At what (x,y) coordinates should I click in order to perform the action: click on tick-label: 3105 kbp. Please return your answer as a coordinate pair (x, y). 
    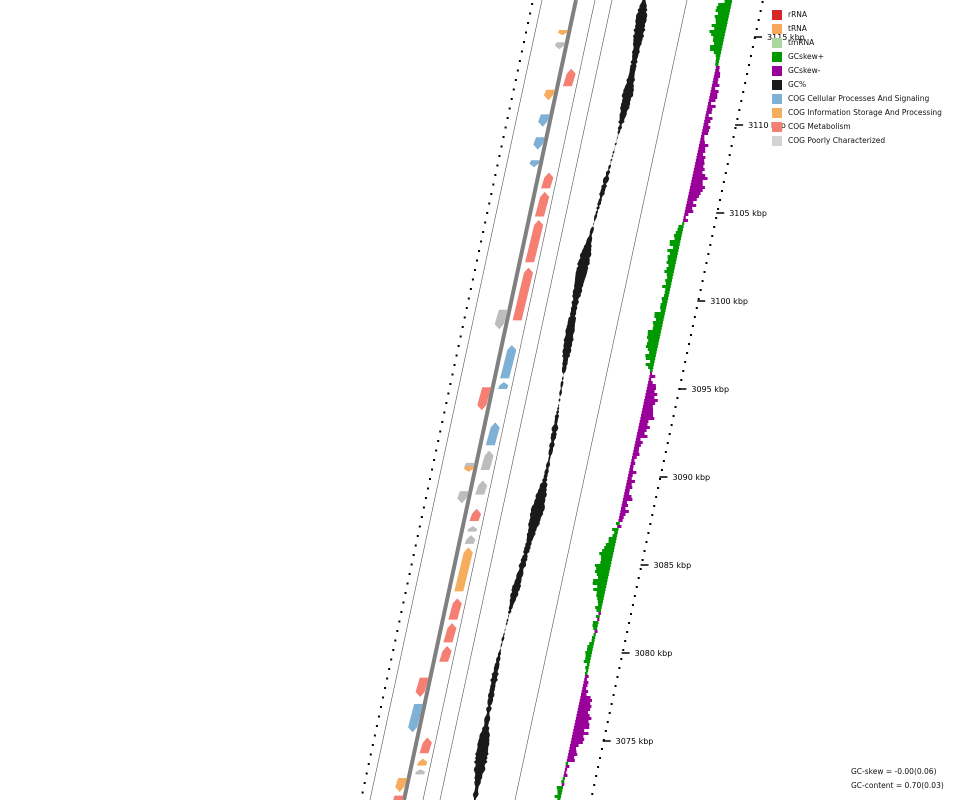
    Looking at the image, I should click on (748, 213).